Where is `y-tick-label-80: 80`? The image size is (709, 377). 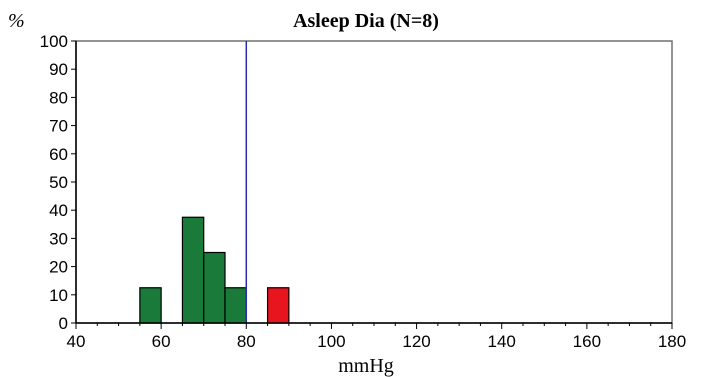 y-tick-label-80: 80 is located at coordinates (58, 97).